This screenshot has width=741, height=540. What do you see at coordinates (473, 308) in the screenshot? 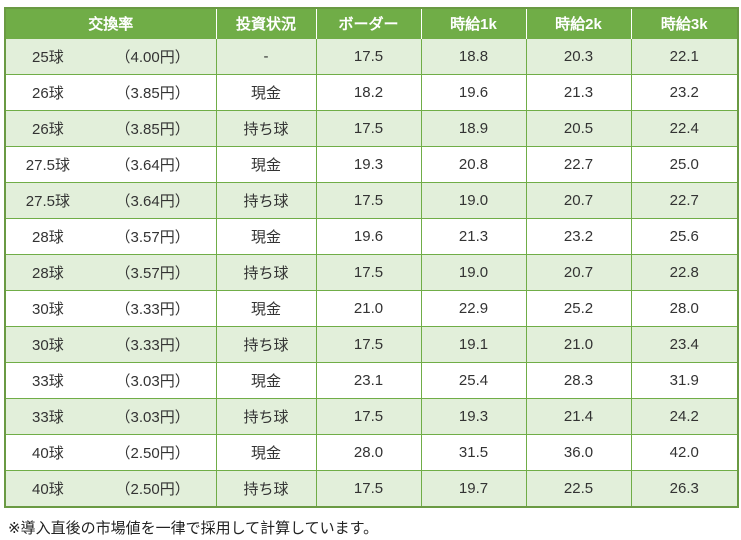
I see `cell-wage-1k: 22.9` at bounding box center [473, 308].